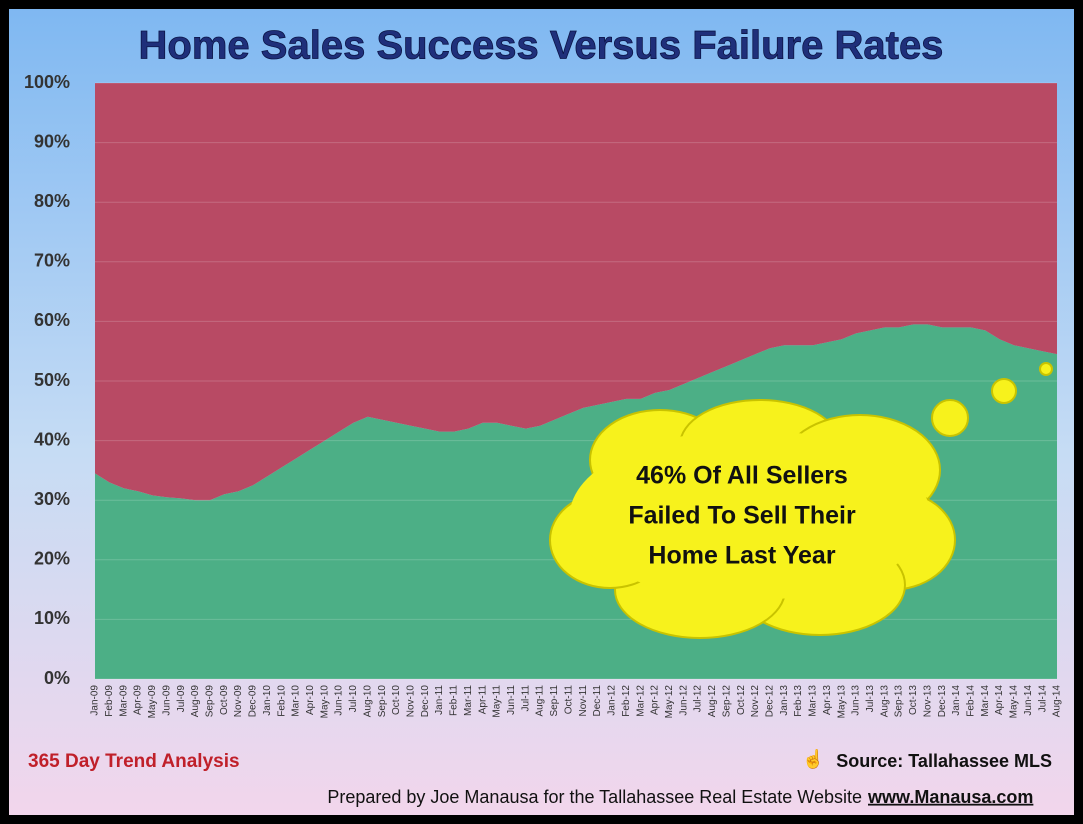 The image size is (1083, 824). Describe the element at coordinates (741, 556) in the screenshot. I see `annotation-line: Home Last Year` at that location.